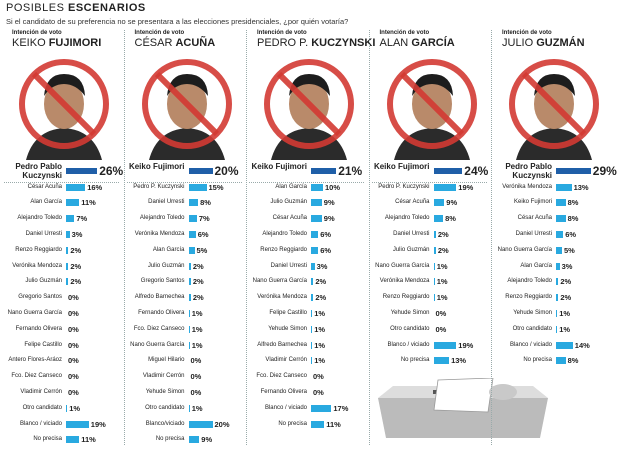  Describe the element at coordinates (29, 43) in the screenshot. I see `first-name: KEIKO` at that location.